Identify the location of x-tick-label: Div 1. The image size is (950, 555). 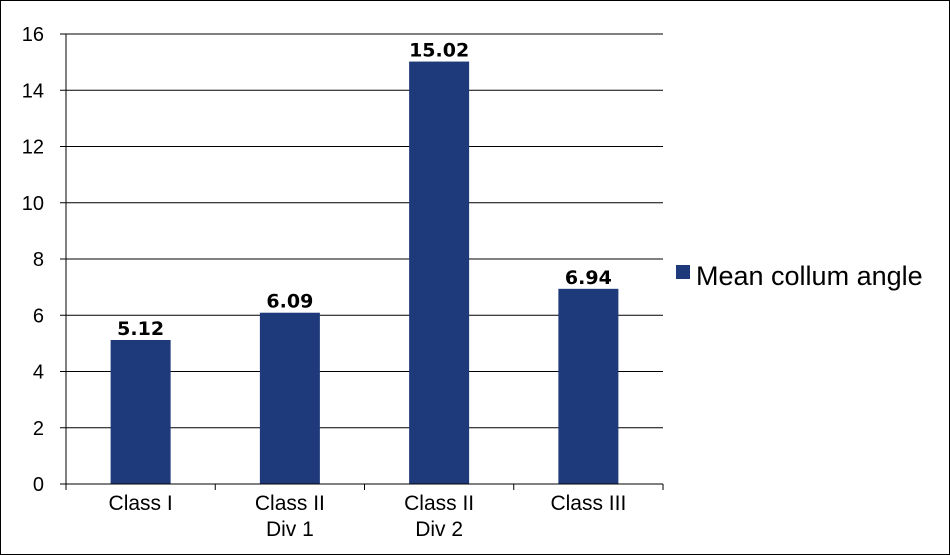
(290, 529).